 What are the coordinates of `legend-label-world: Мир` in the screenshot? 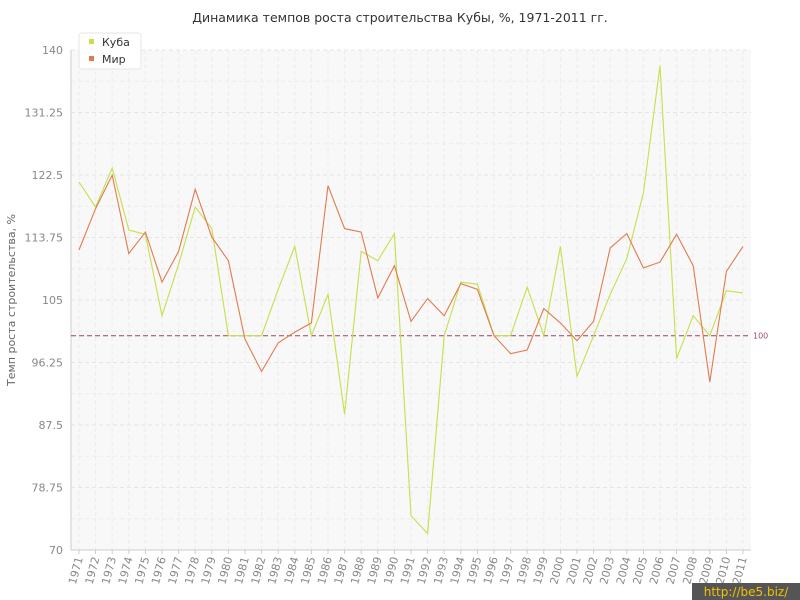 It's located at (114, 59).